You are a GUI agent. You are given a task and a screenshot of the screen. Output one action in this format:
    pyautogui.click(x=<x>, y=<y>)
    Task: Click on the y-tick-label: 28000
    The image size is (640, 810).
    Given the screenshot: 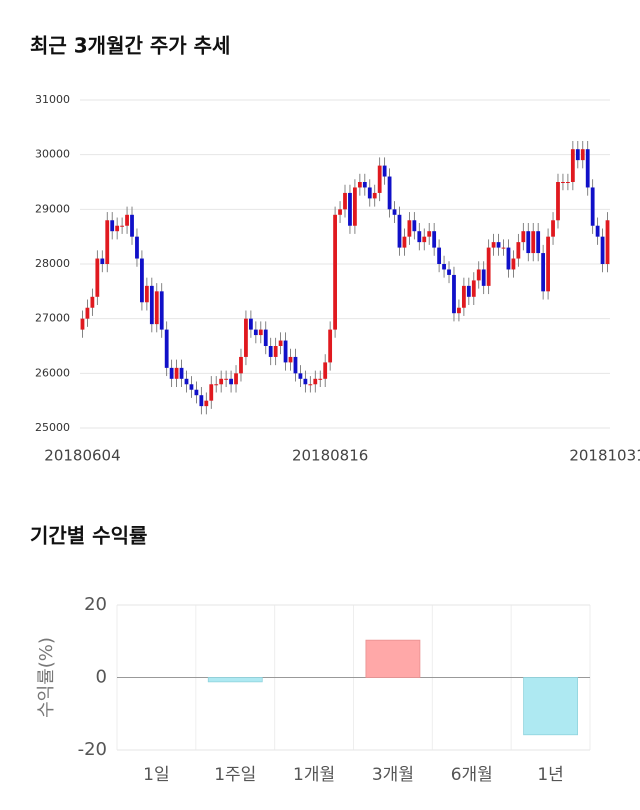 What is the action you would take?
    pyautogui.click(x=52, y=263)
    